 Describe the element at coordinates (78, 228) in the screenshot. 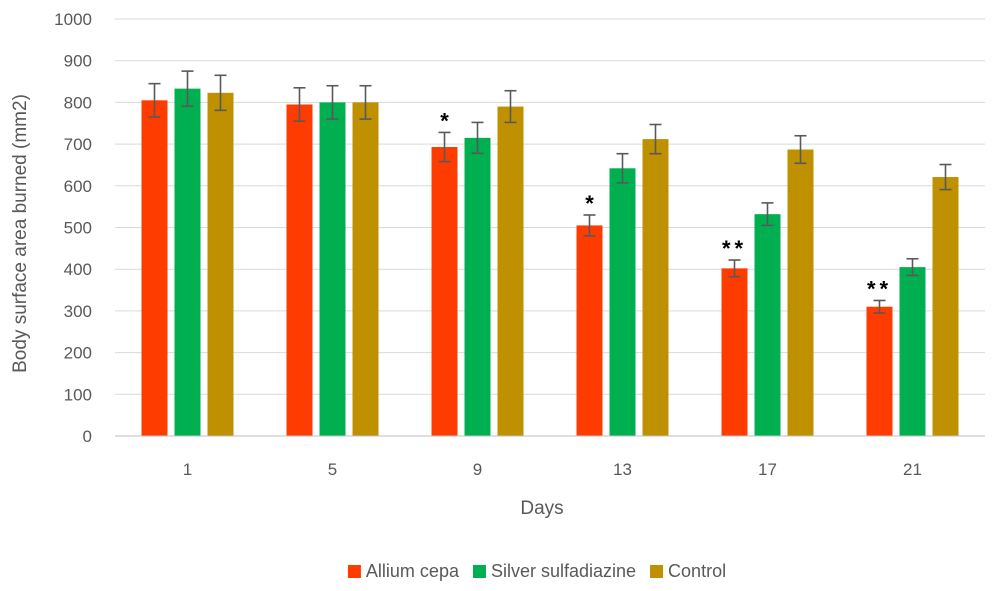

I see `y-tick-label: 500` at that location.